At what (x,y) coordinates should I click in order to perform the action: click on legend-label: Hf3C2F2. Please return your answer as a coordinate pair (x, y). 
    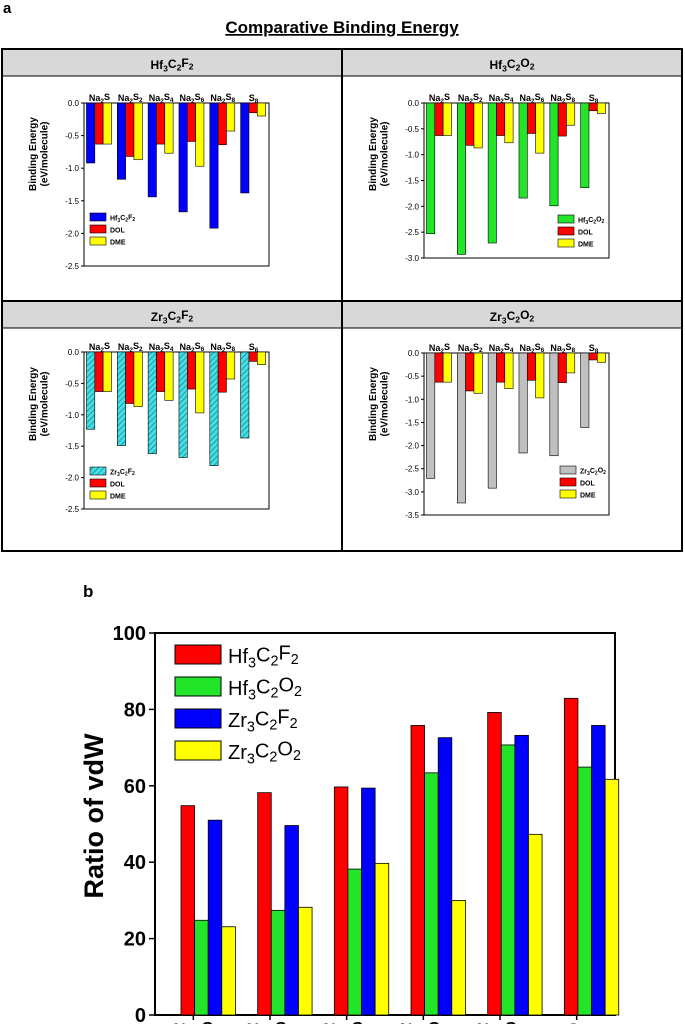
    Looking at the image, I should click on (263, 657).